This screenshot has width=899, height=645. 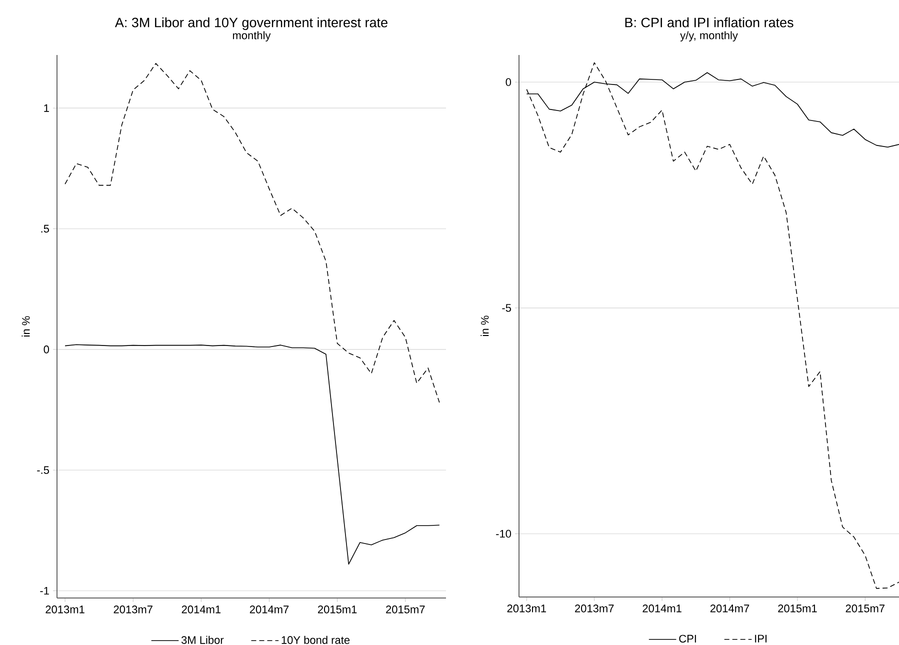 I want to click on y-tick-label: -1, so click(x=44, y=590).